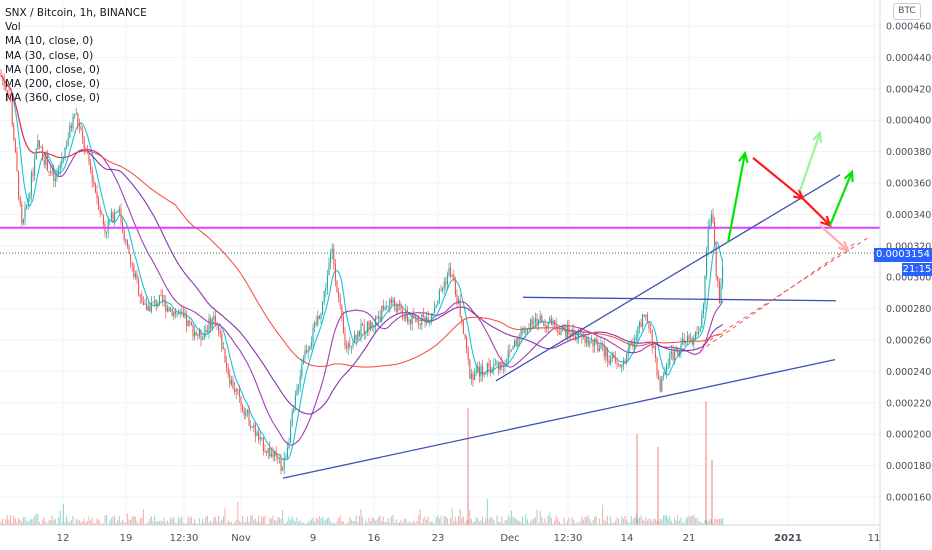  Describe the element at coordinates (313, 538) in the screenshot. I see `time-tick-label: 9` at that location.